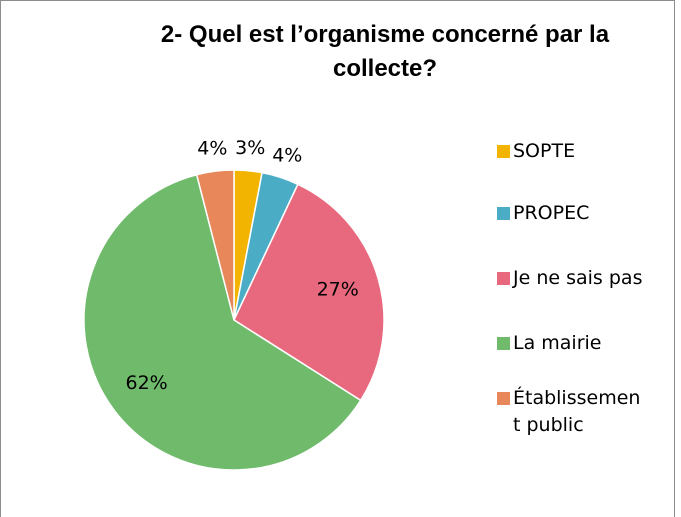 Image resolution: width=681 pixels, height=517 pixels. I want to click on legend-label: Établissement public, so click(577, 411).